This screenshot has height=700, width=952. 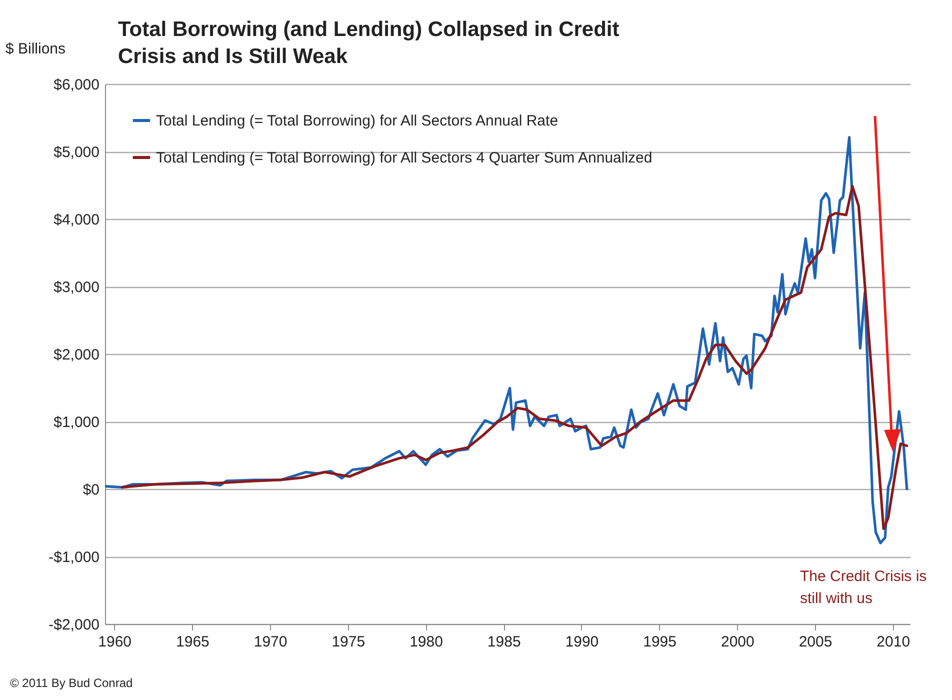 I want to click on legend-label: Total Lending (= Total Borrowing) for All Sectors Annual Rate, so click(x=357, y=121).